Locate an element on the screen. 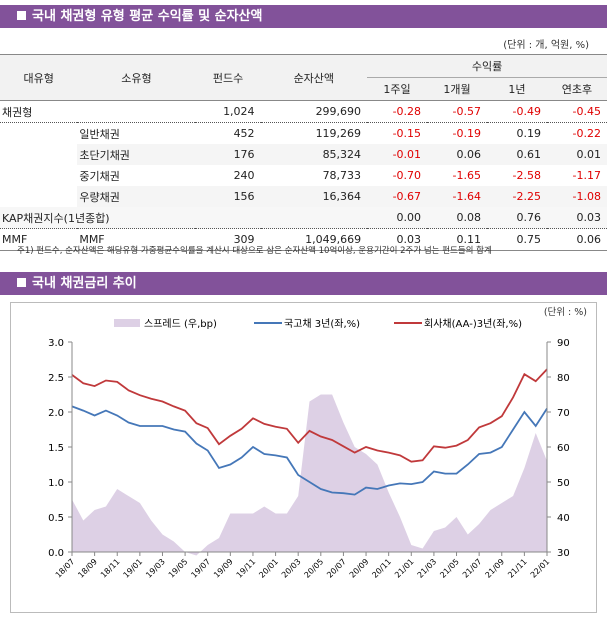  corp-bond-line is located at coordinates (309, 415).